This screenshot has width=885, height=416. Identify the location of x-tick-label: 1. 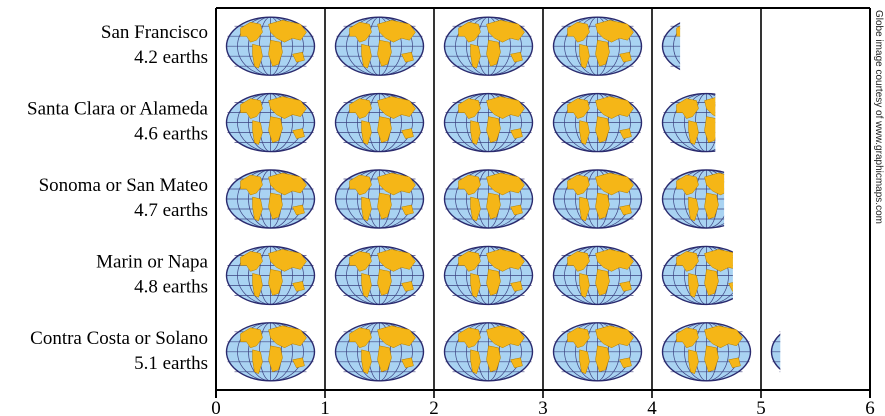
(325, 407).